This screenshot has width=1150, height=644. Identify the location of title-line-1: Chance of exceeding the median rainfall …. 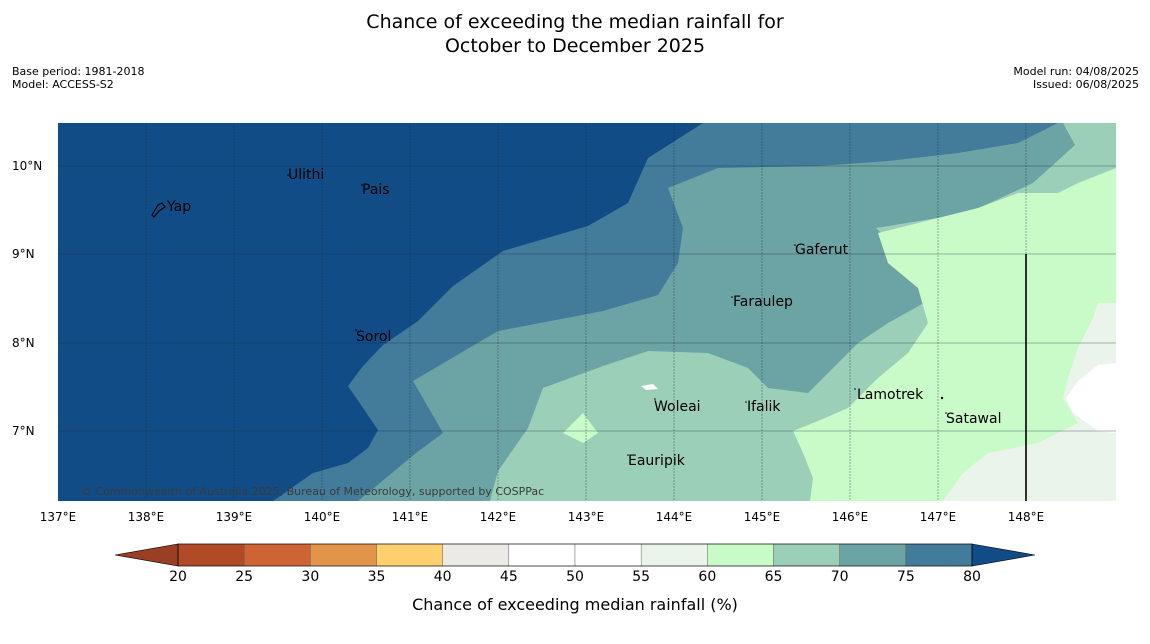
(575, 22).